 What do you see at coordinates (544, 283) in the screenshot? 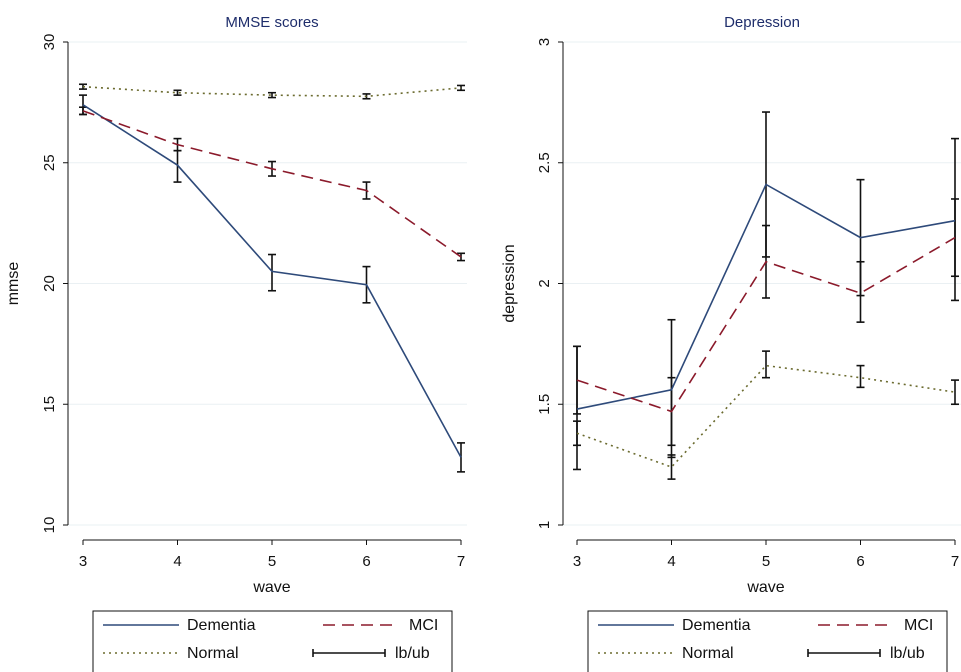
I see `y-tick-label: 2` at bounding box center [544, 283].